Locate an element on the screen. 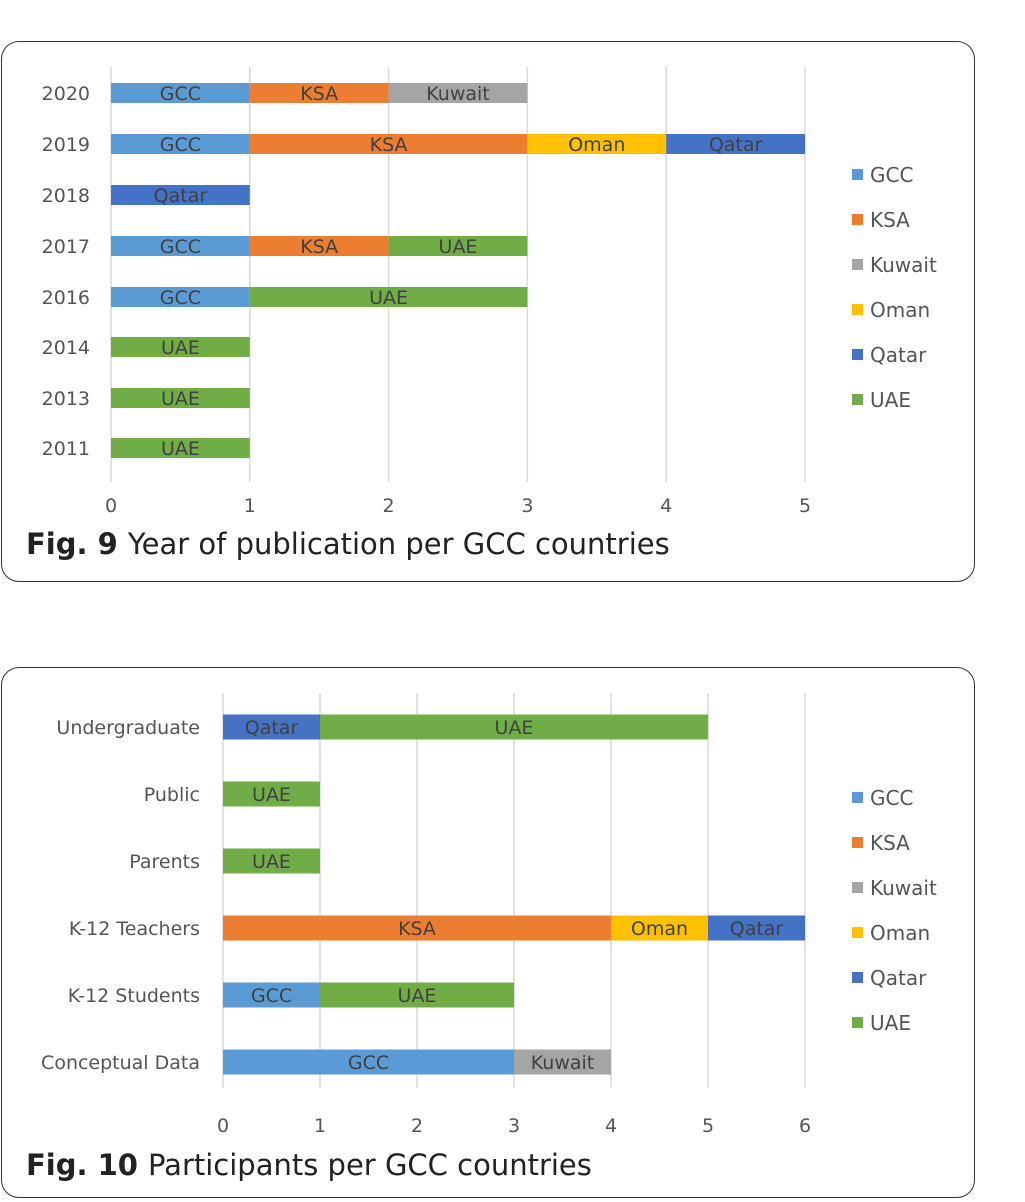  bar-2019-oman is located at coordinates (597, 144).